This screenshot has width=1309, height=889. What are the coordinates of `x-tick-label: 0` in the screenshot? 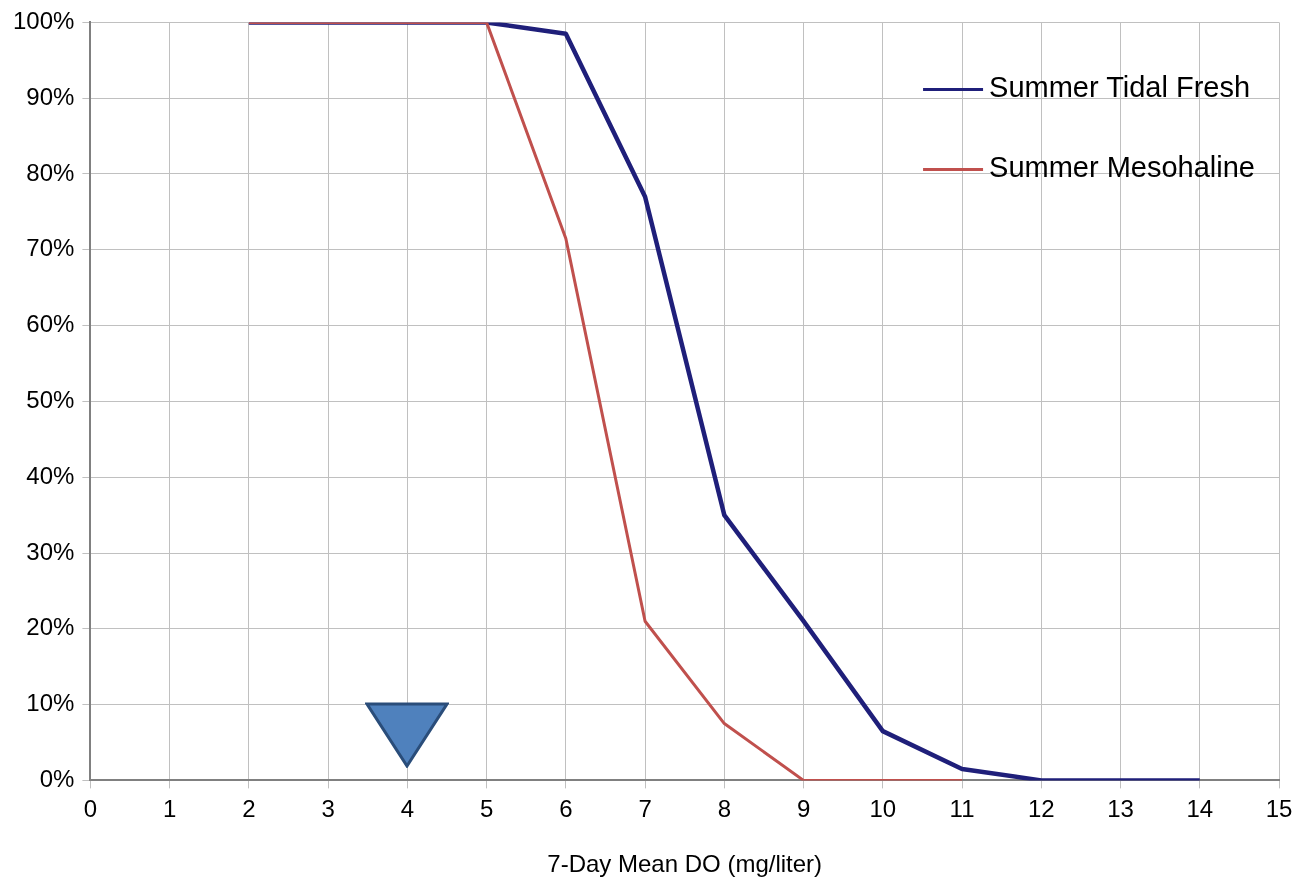 It's located at (90, 809).